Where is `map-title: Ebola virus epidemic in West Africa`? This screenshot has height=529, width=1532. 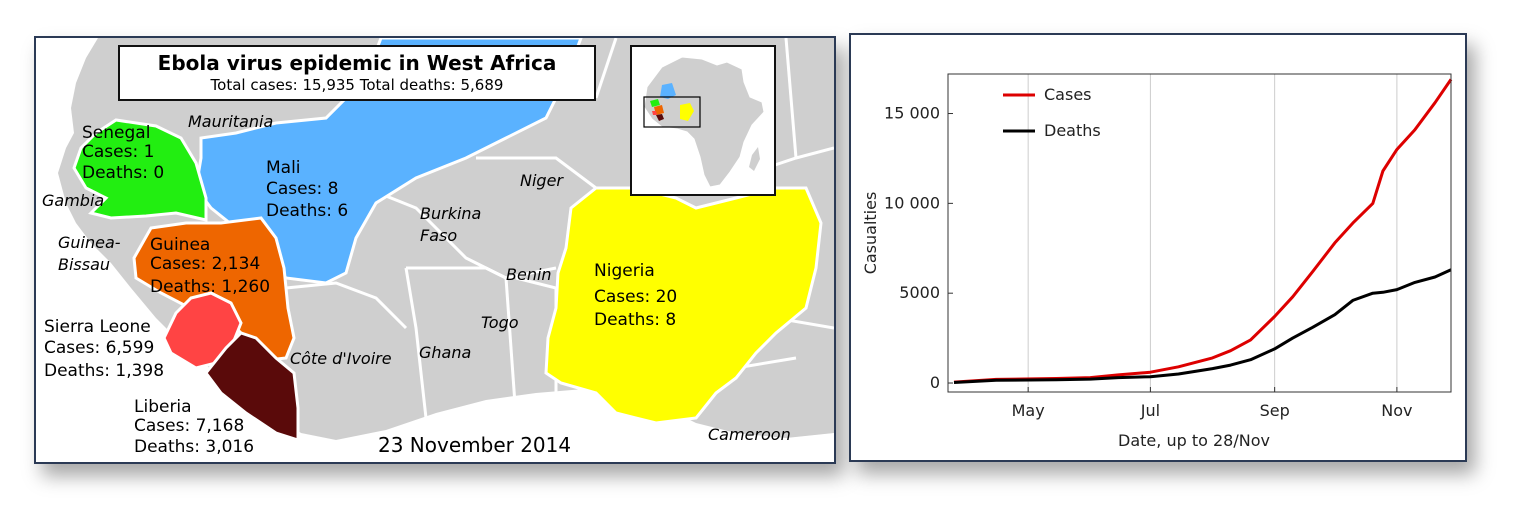 map-title: Ebola virus epidemic in West Africa is located at coordinates (357, 63).